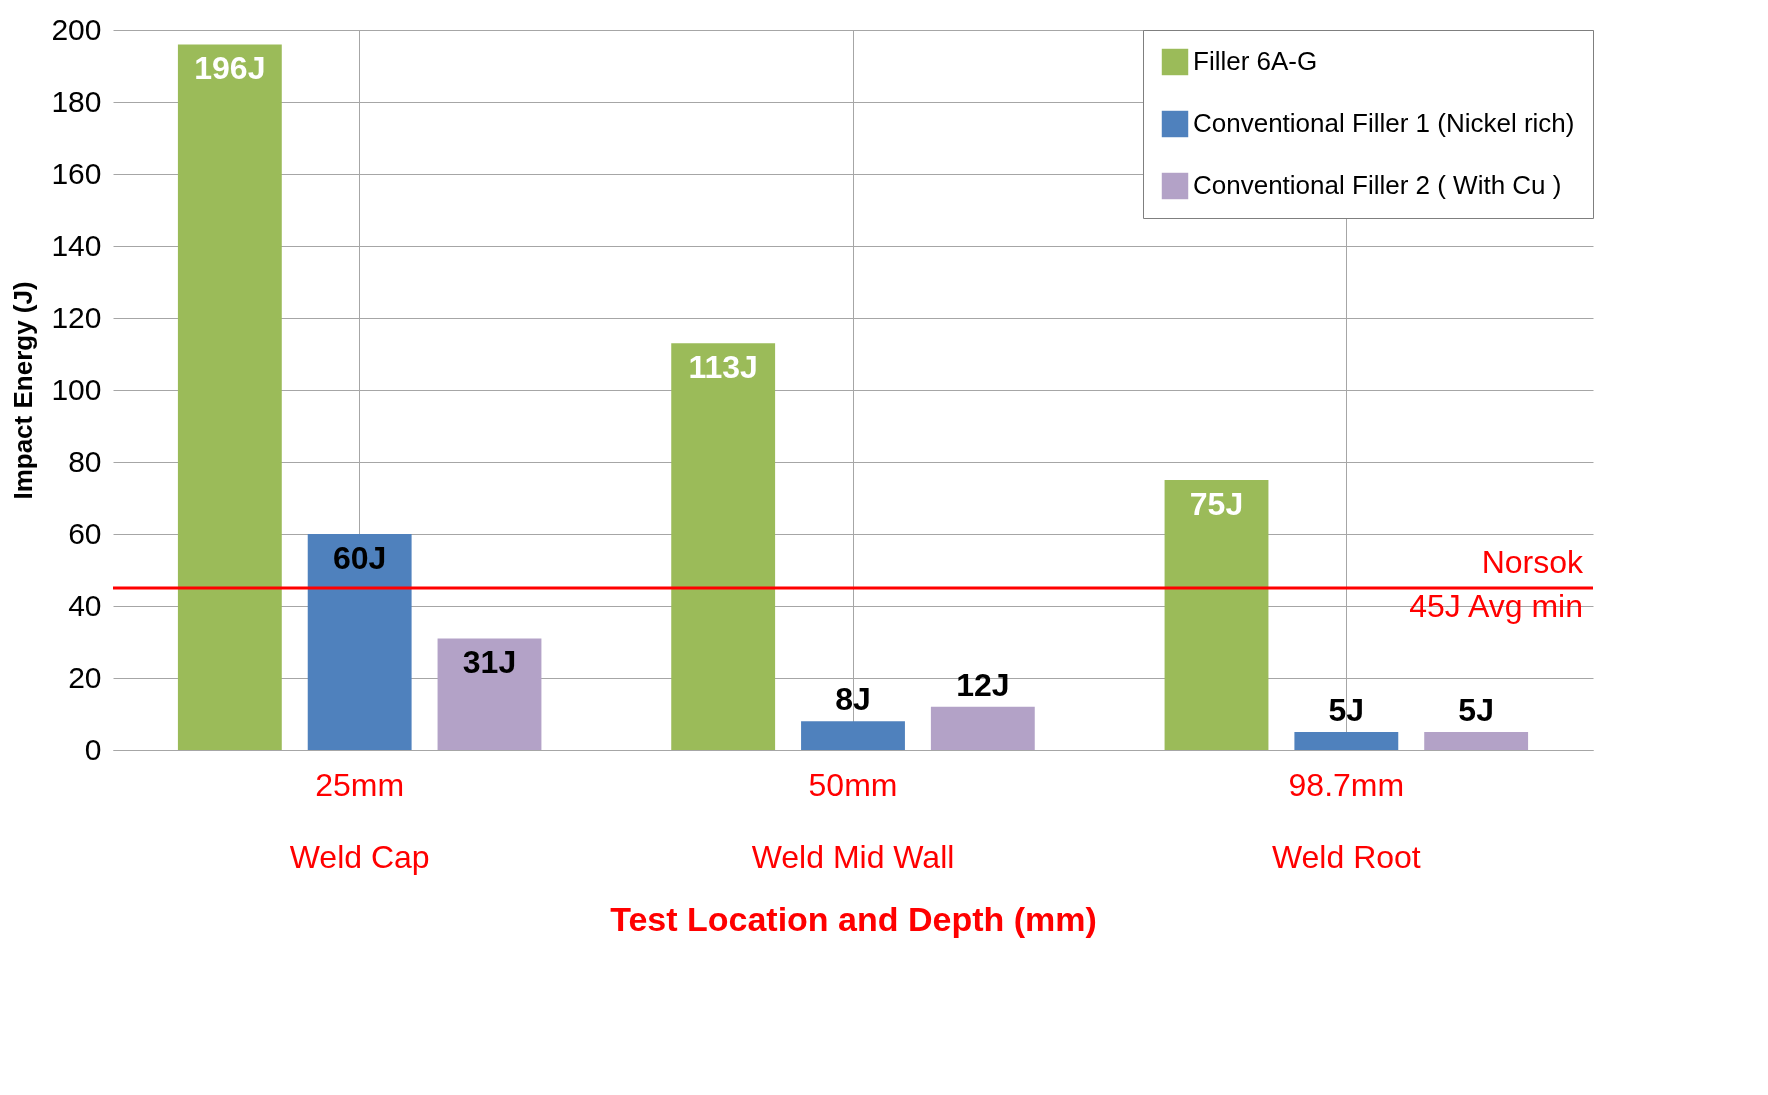 The height and width of the screenshot is (1095, 1768). Describe the element at coordinates (1255, 61) in the screenshot. I see `legend-label: Filler 6A-G` at that location.